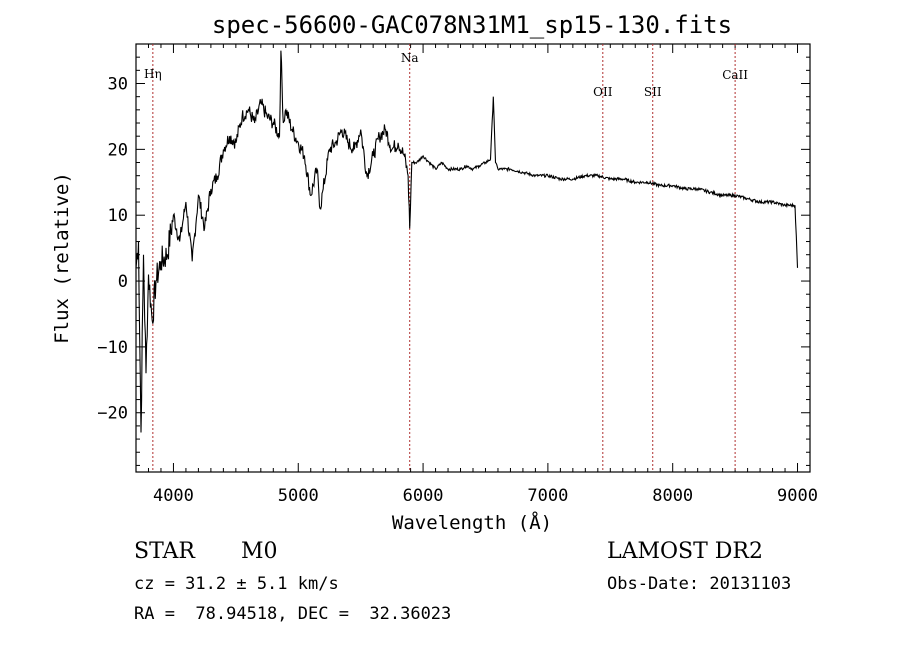  What do you see at coordinates (653, 92) in the screenshot?
I see `spectral-line-label: SII` at bounding box center [653, 92].